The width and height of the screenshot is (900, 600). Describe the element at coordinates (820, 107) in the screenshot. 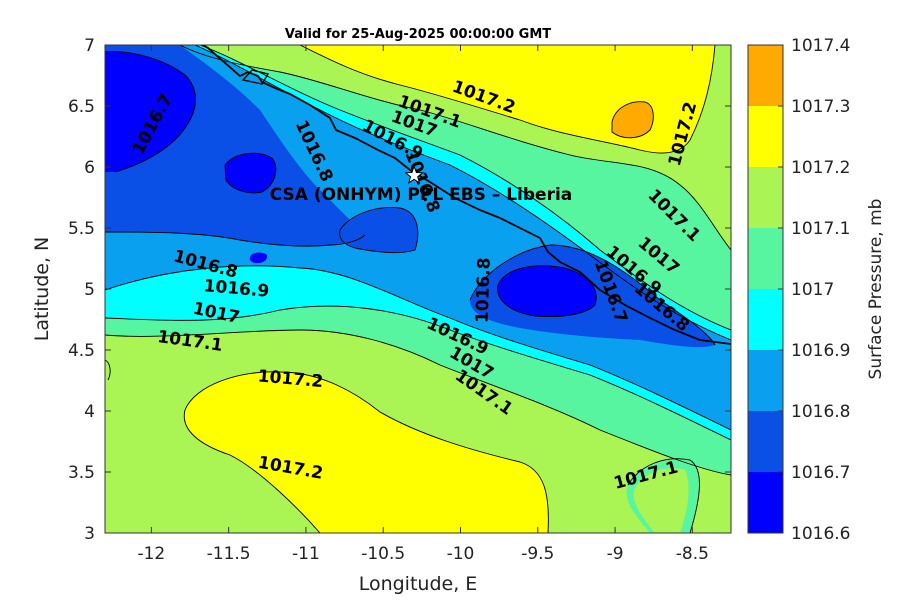

I see `colorbar-tick-label: 1017.3` at that location.